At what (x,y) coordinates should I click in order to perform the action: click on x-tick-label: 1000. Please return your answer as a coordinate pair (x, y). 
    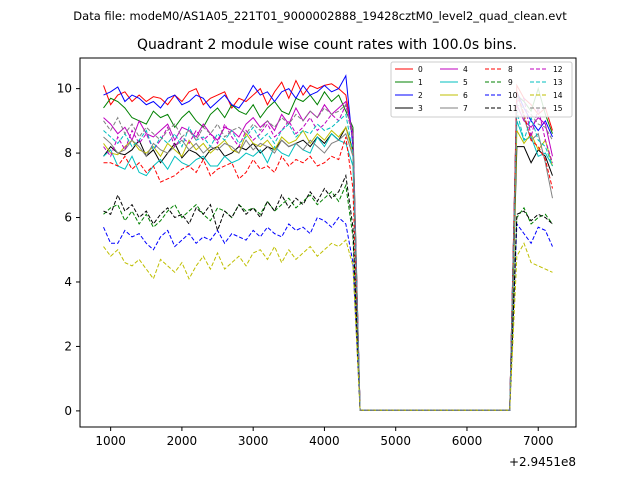
    Looking at the image, I should click on (110, 441).